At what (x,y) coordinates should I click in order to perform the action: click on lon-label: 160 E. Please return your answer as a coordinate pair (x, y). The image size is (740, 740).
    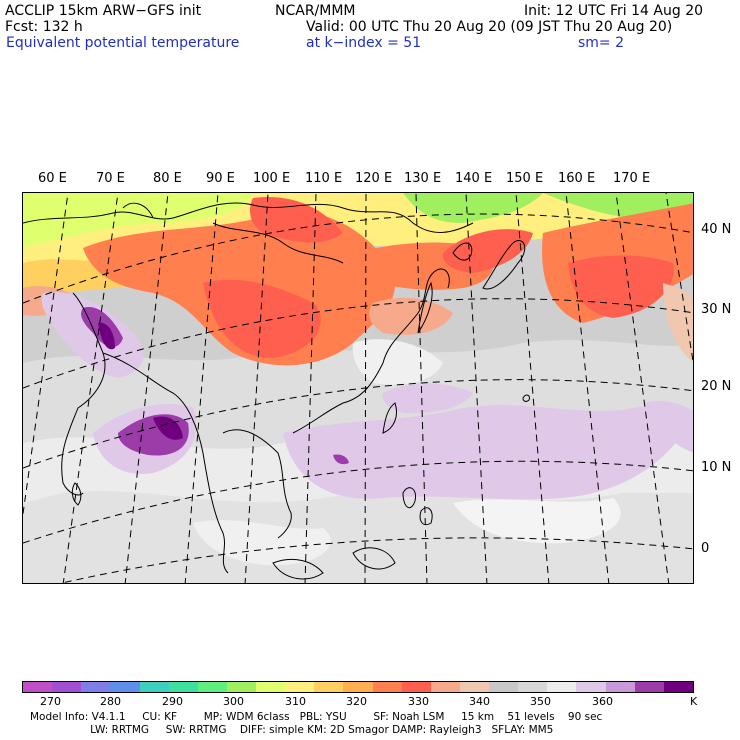
    Looking at the image, I should click on (577, 178).